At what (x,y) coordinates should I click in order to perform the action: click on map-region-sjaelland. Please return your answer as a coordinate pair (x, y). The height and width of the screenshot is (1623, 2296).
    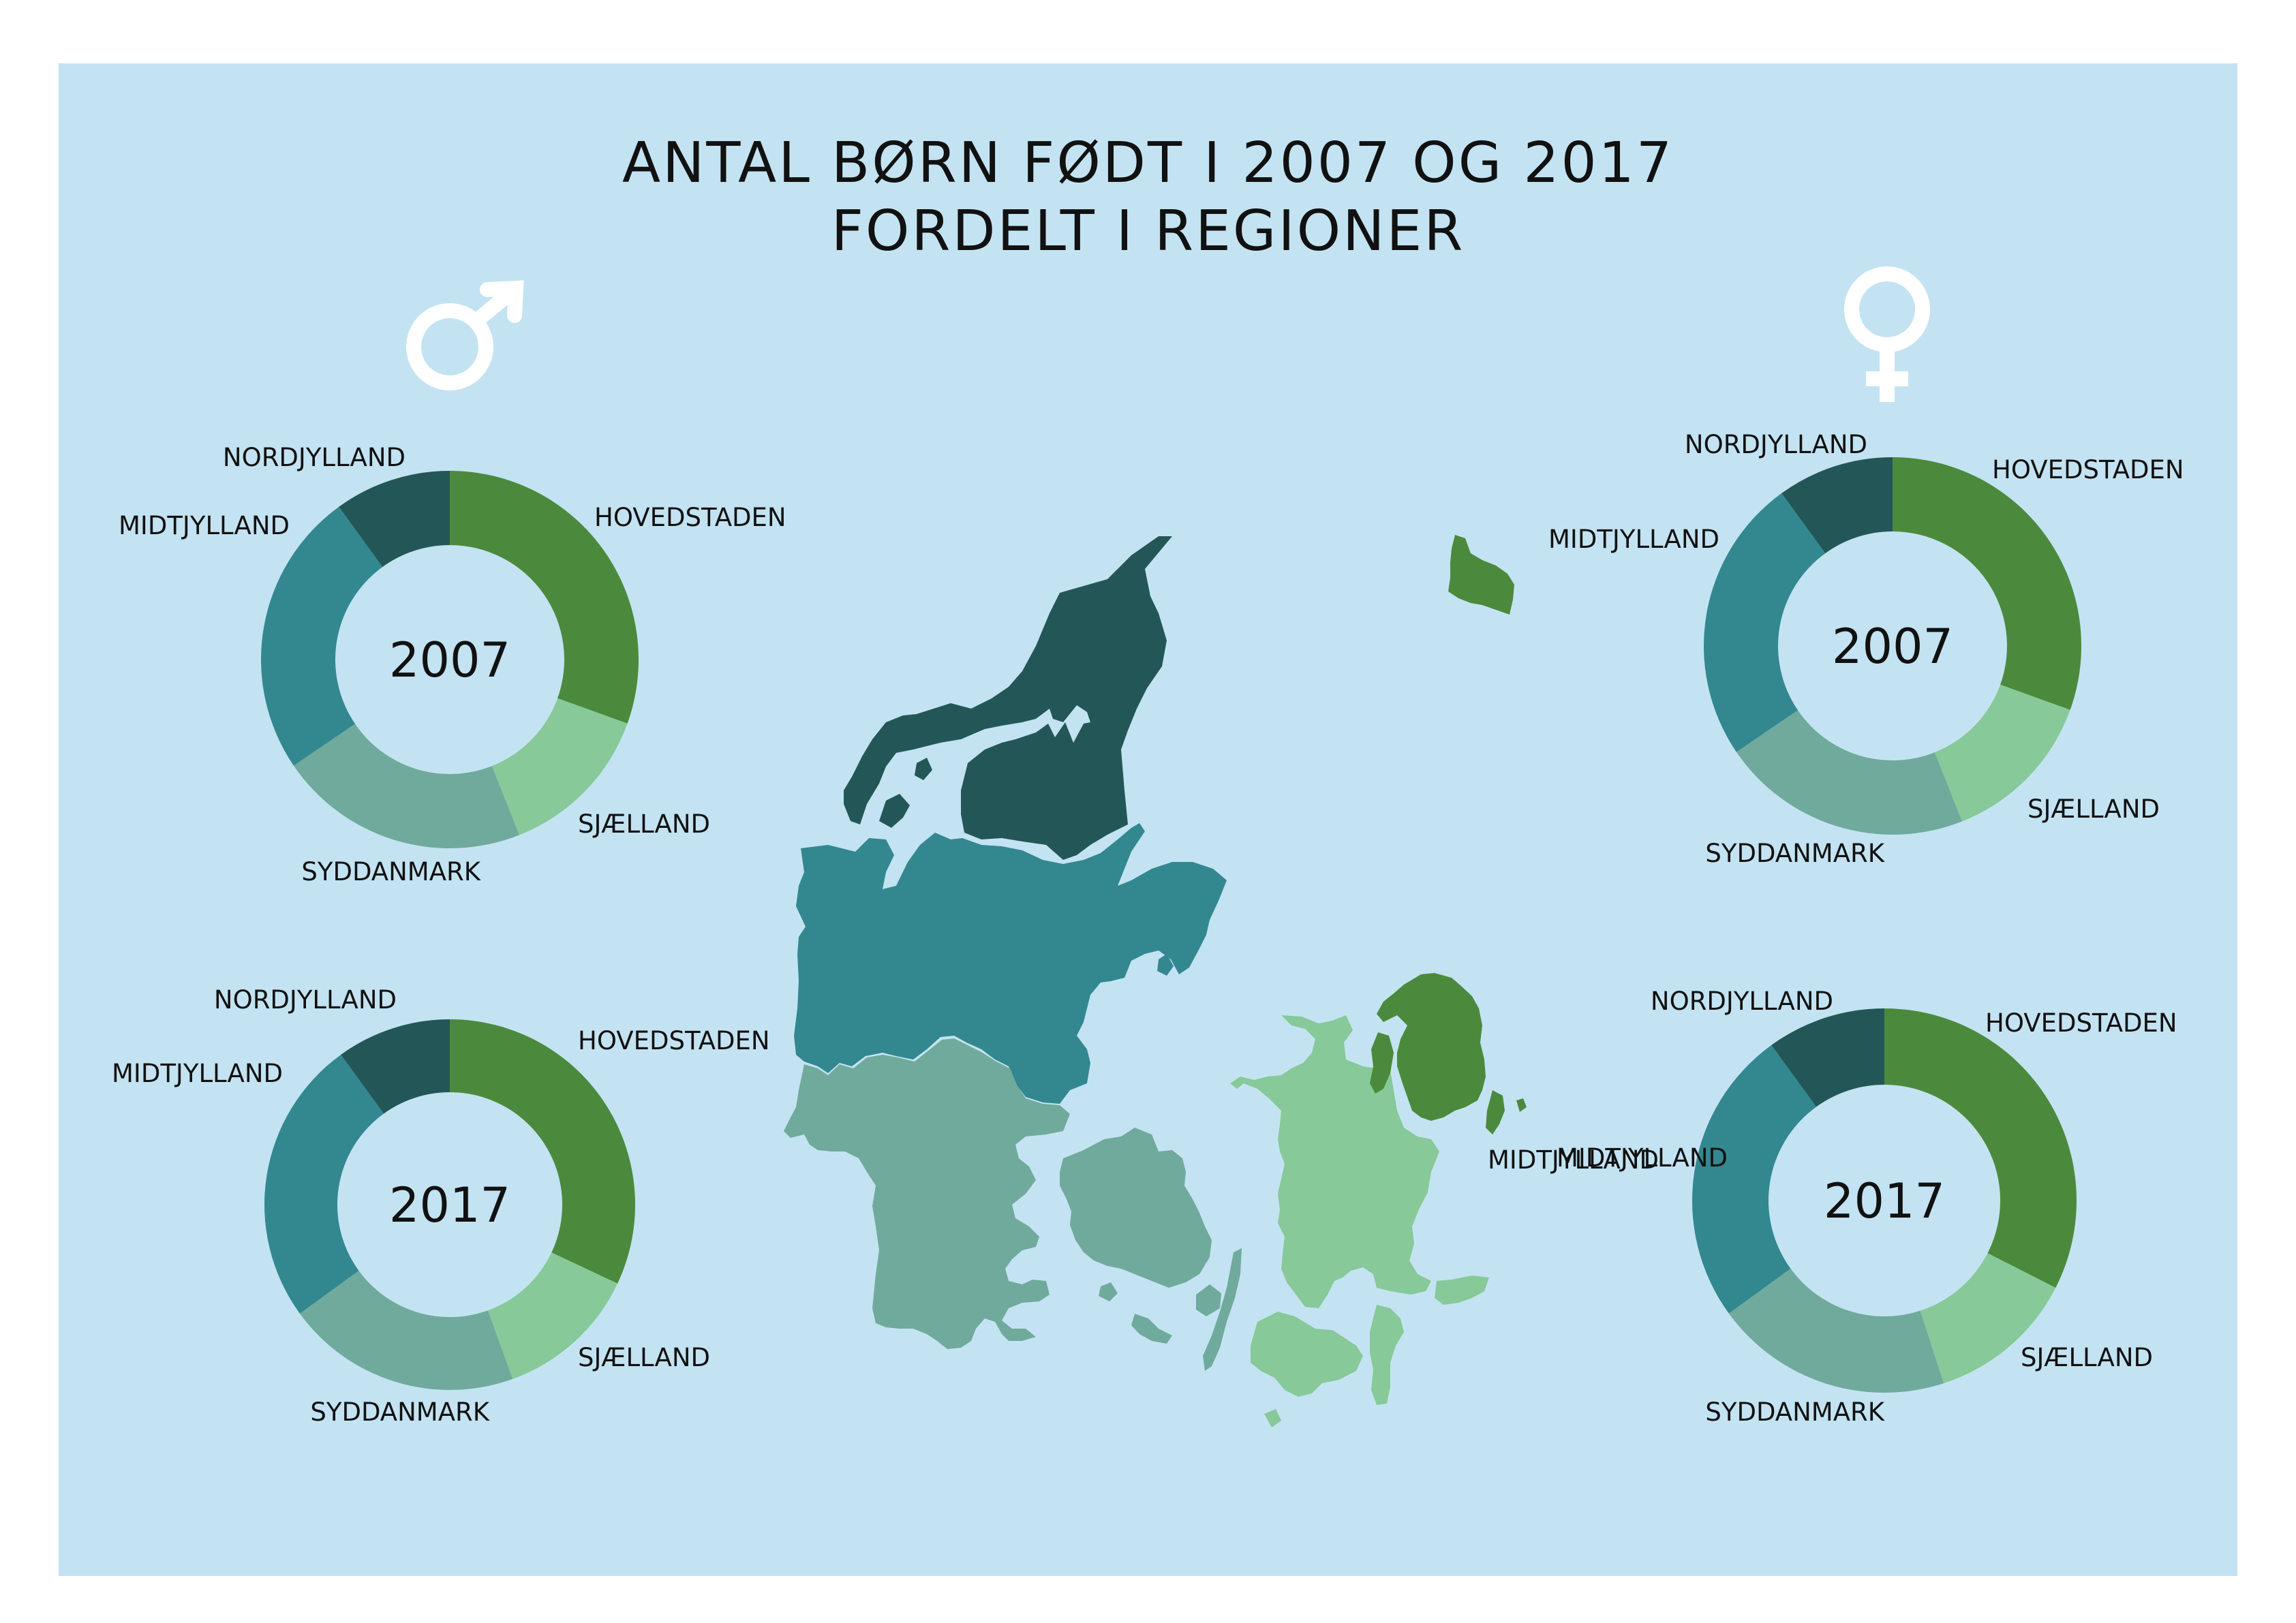
    Looking at the image, I should click on (1335, 1161).